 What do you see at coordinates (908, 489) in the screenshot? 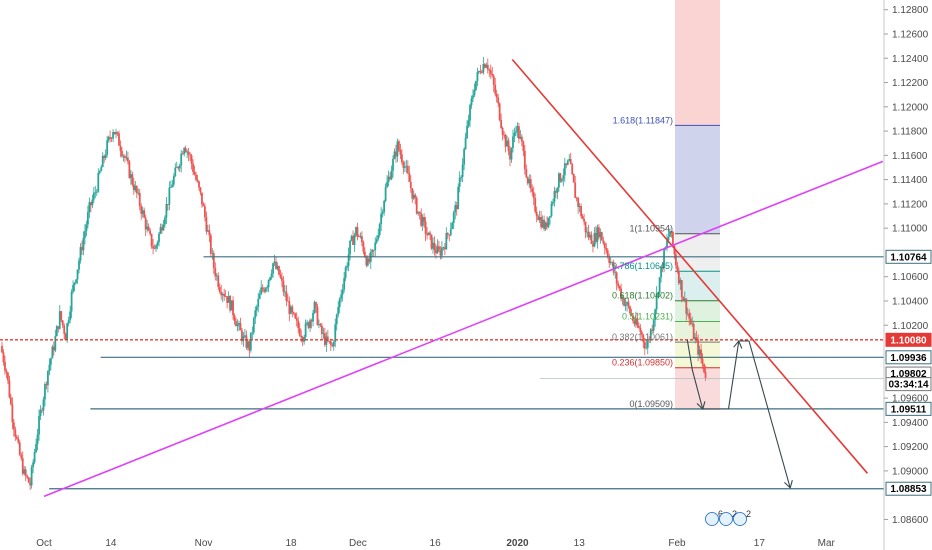
I see `price-badge-label: 1.08853` at bounding box center [908, 489].